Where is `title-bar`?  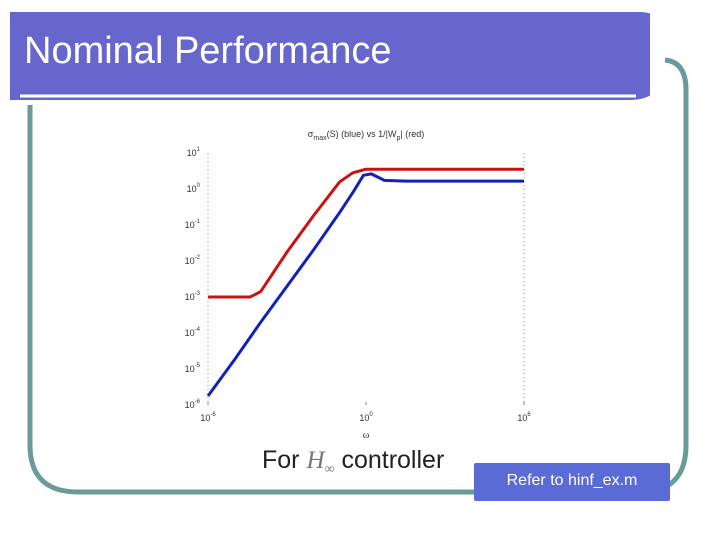 title-bar is located at coordinates (330, 56).